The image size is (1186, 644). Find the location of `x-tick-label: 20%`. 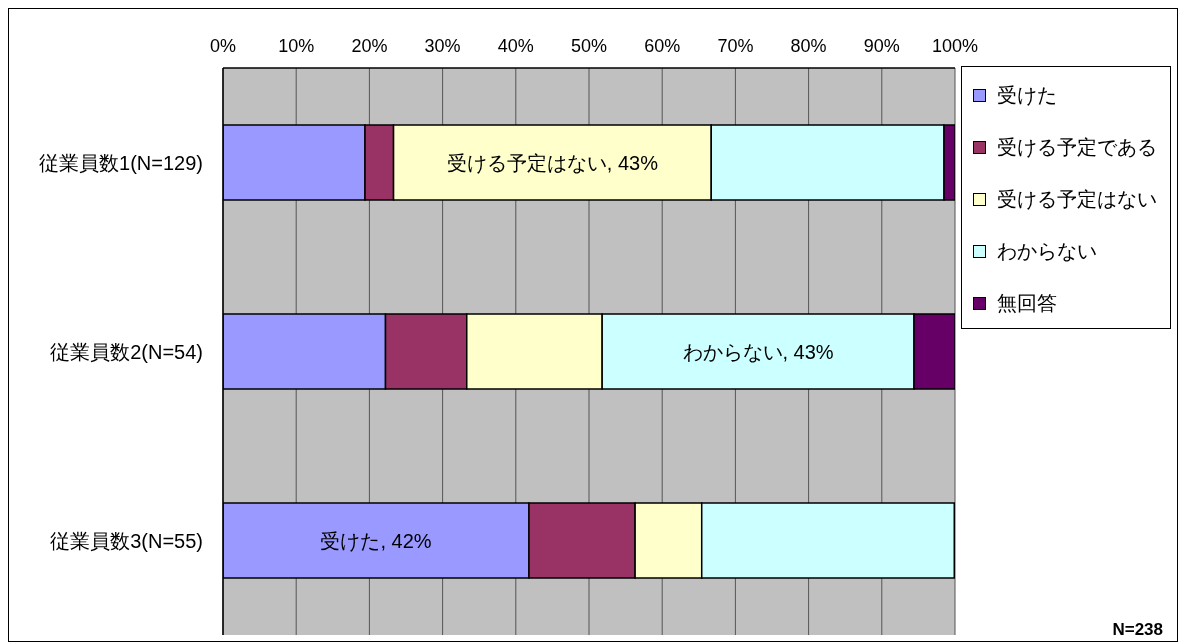

x-tick-label: 20% is located at coordinates (369, 46).